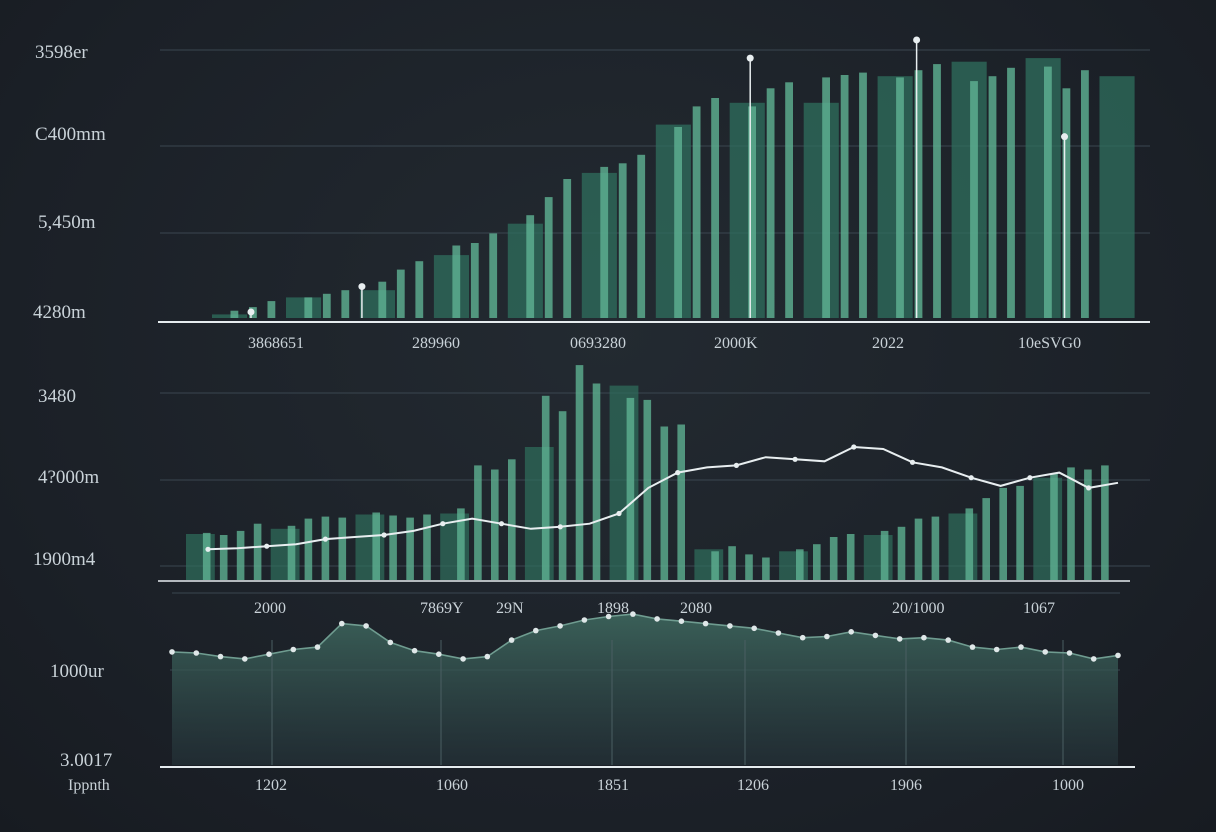  I want to click on middle-x-tick-label: 20/1000, so click(918, 608).